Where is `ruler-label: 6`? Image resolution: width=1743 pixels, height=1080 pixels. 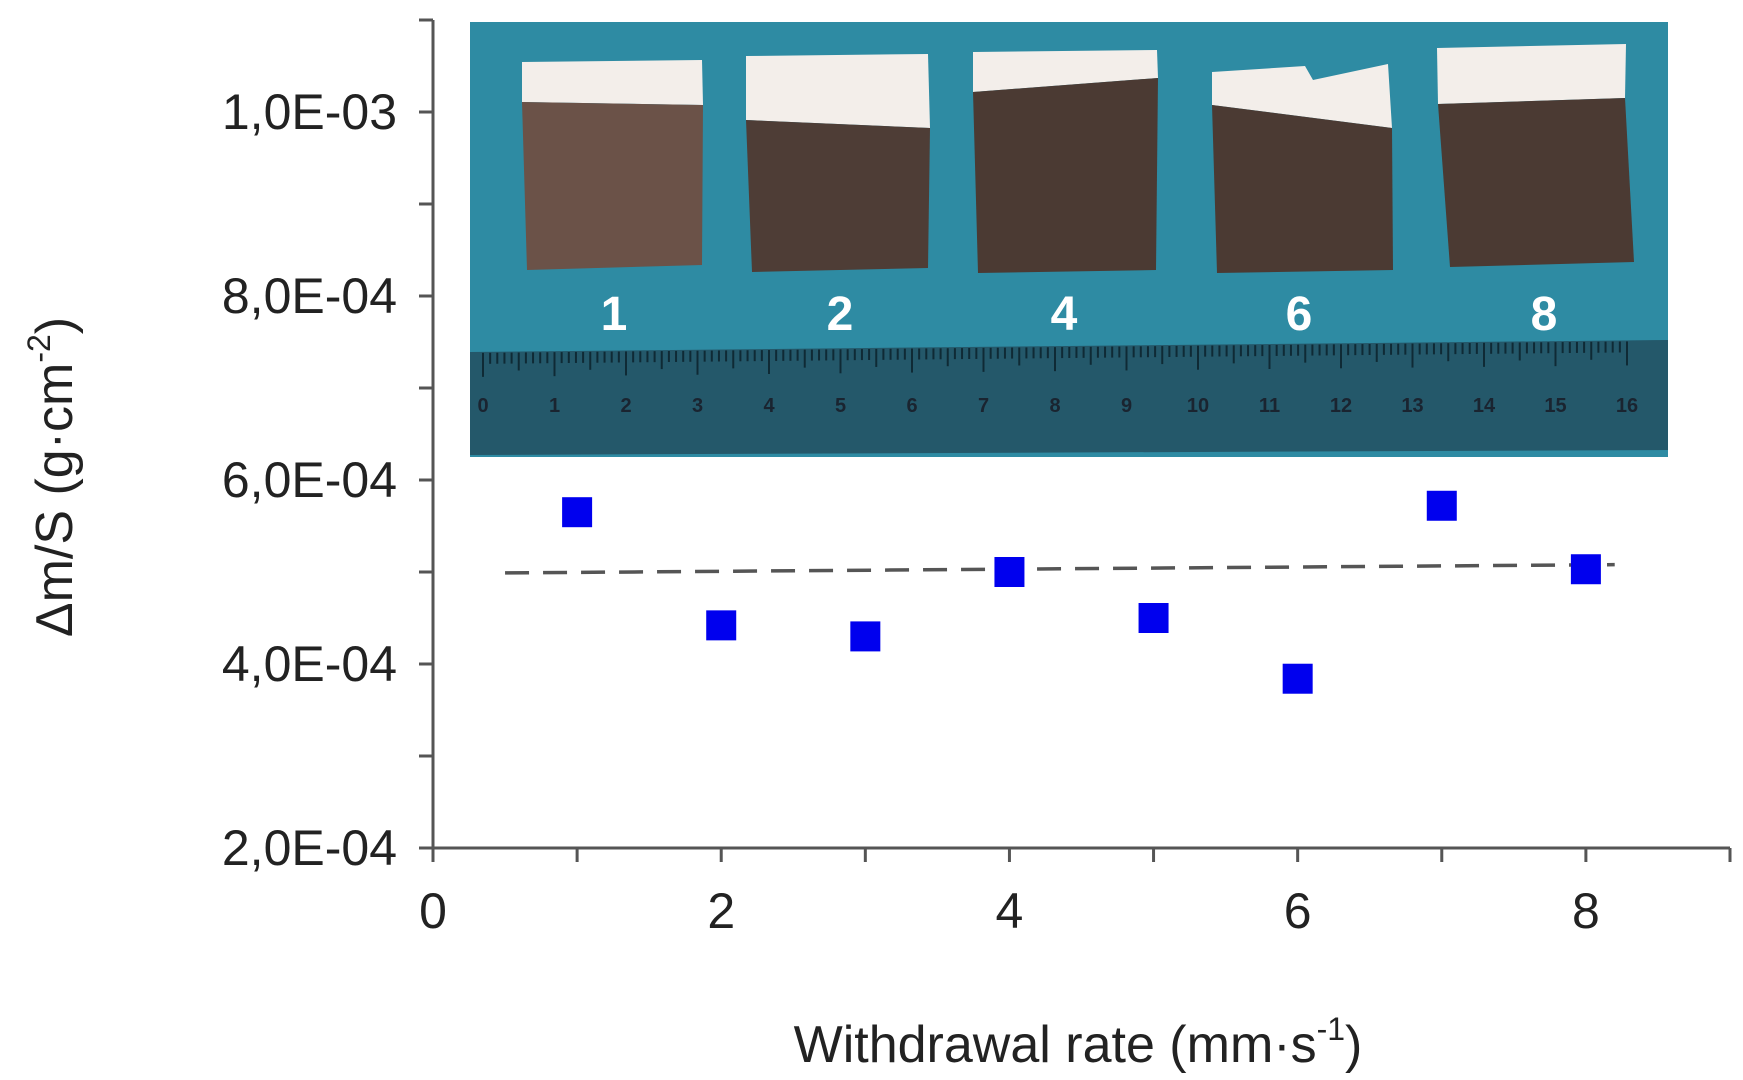 ruler-label: 6 is located at coordinates (911, 406).